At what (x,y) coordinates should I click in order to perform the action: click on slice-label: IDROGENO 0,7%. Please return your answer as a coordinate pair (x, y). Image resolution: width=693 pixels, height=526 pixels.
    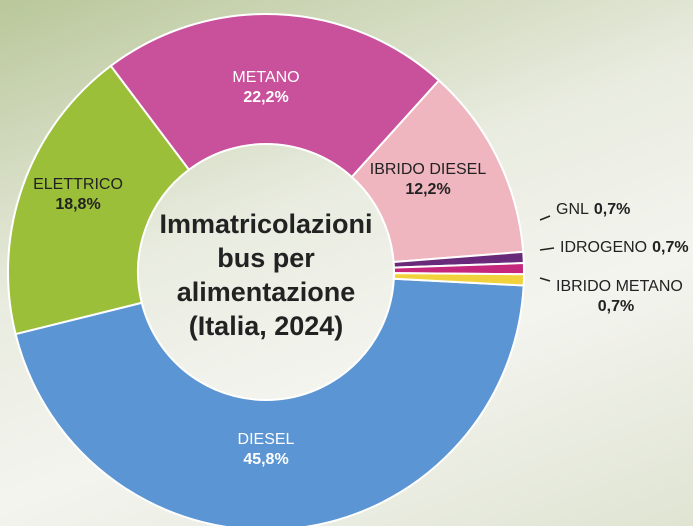
    Looking at the image, I should click on (624, 247).